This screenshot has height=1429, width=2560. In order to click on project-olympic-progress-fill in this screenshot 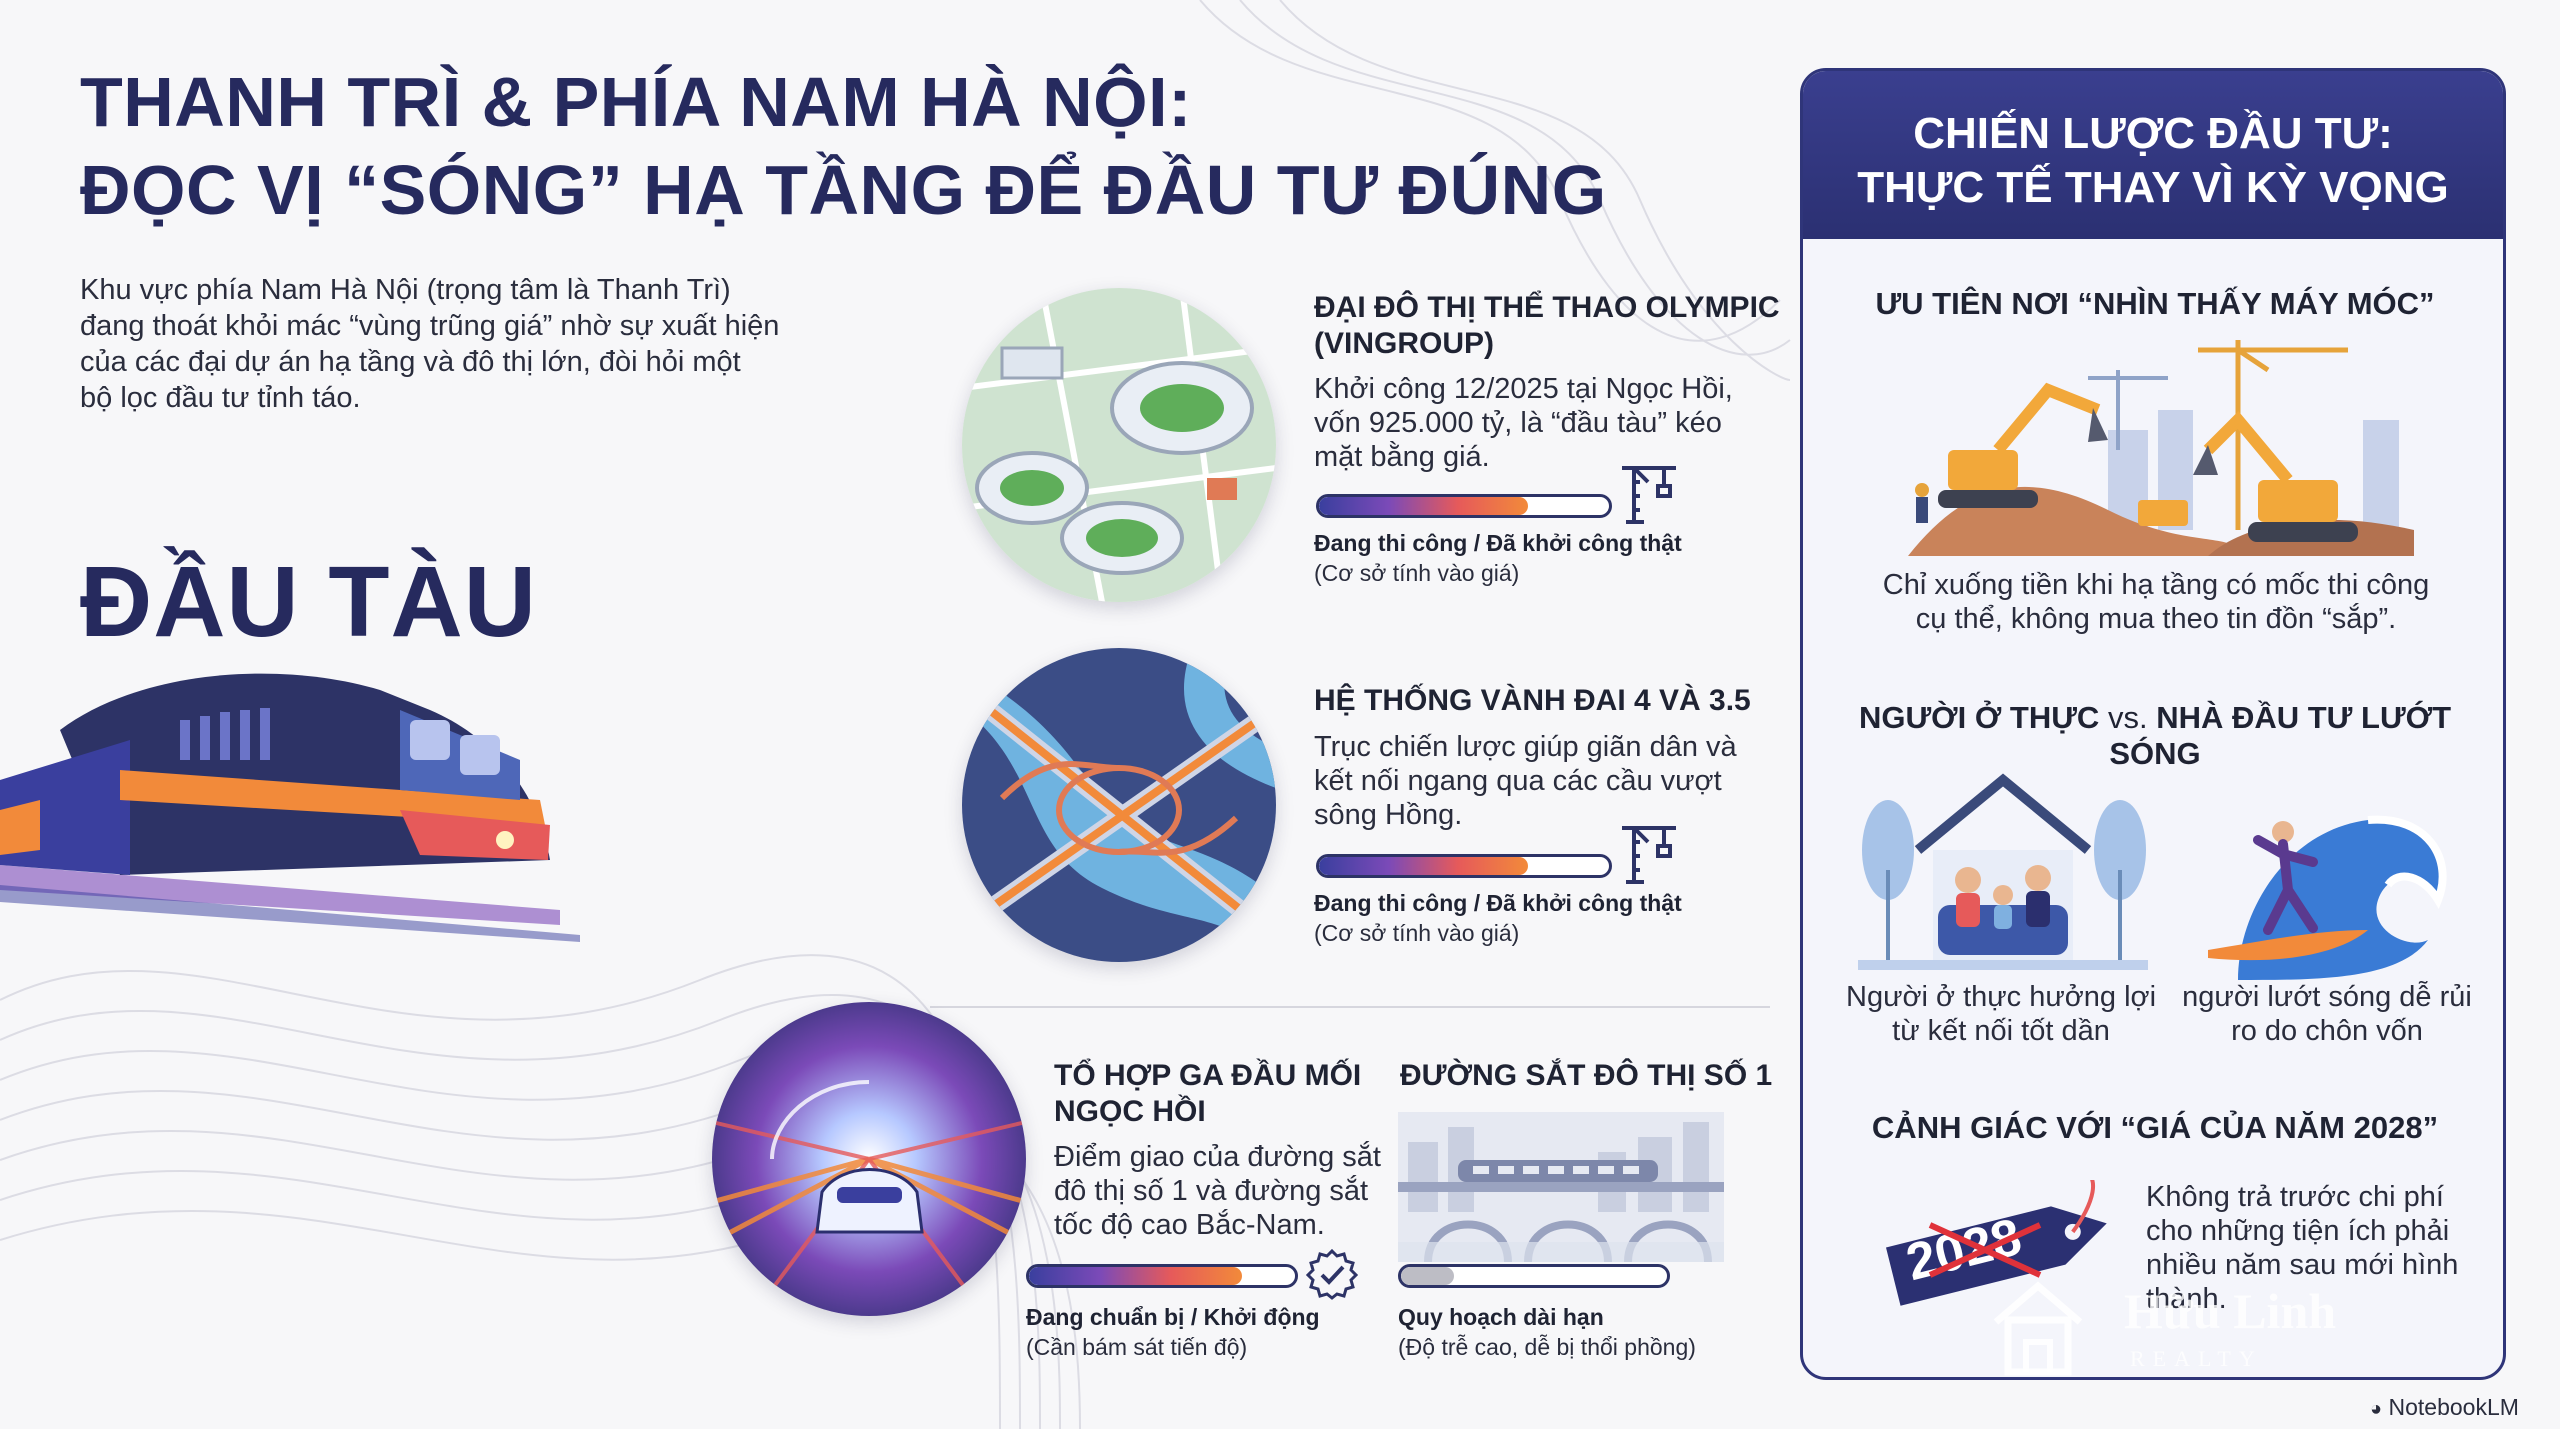, I will do `click(1423, 506)`.